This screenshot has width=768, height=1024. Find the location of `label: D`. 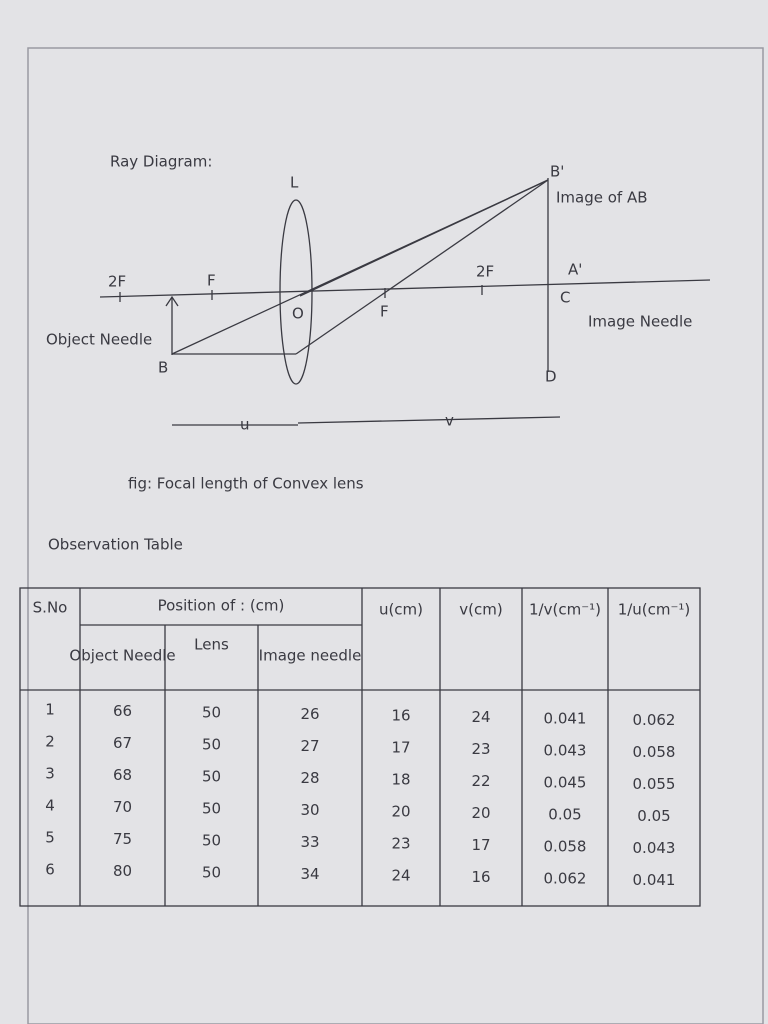

label: D is located at coordinates (551, 377).